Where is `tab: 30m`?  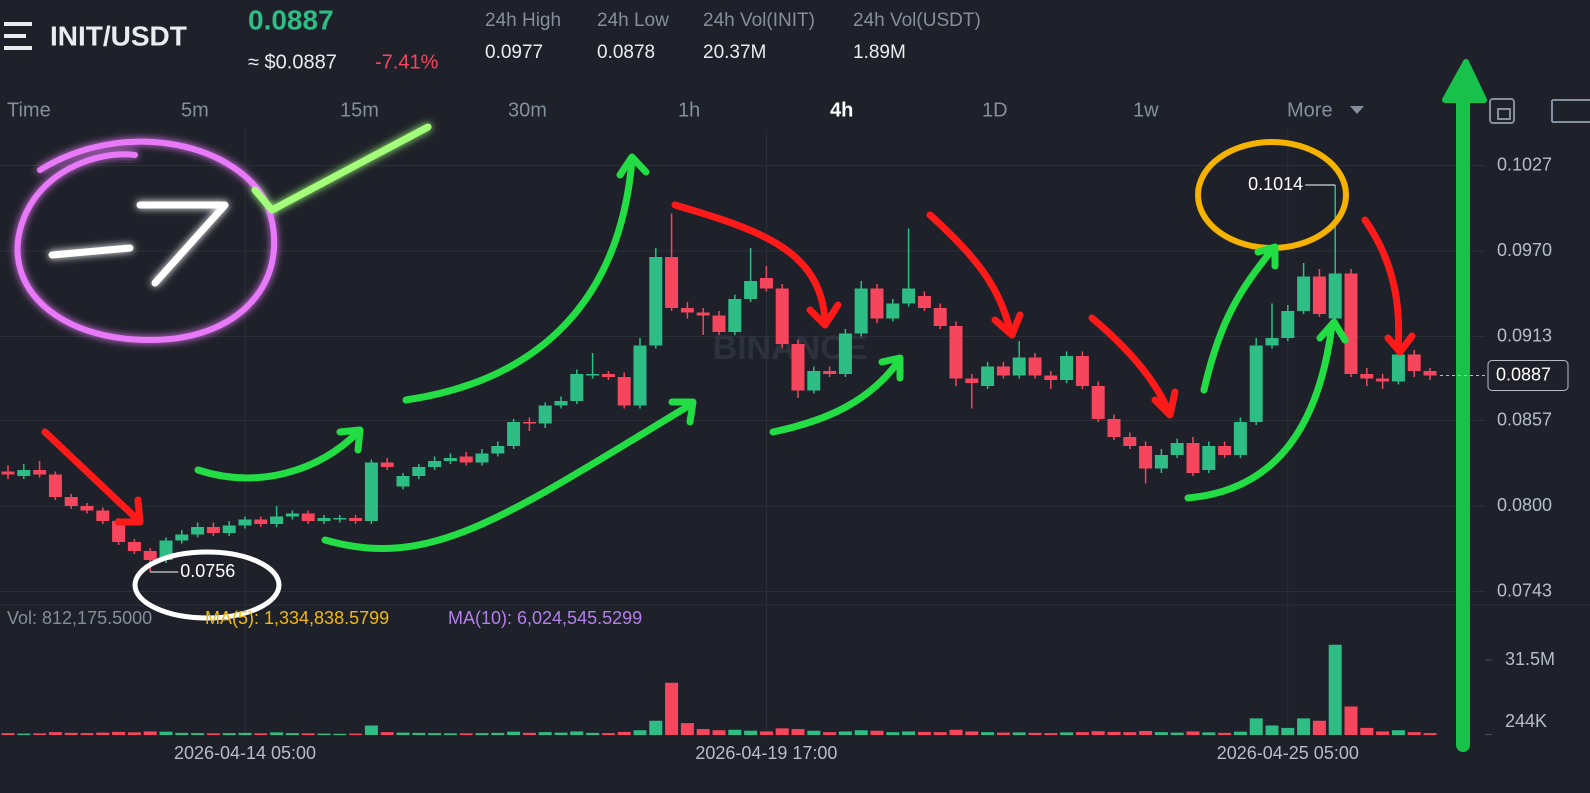
tab: 30m is located at coordinates (527, 110).